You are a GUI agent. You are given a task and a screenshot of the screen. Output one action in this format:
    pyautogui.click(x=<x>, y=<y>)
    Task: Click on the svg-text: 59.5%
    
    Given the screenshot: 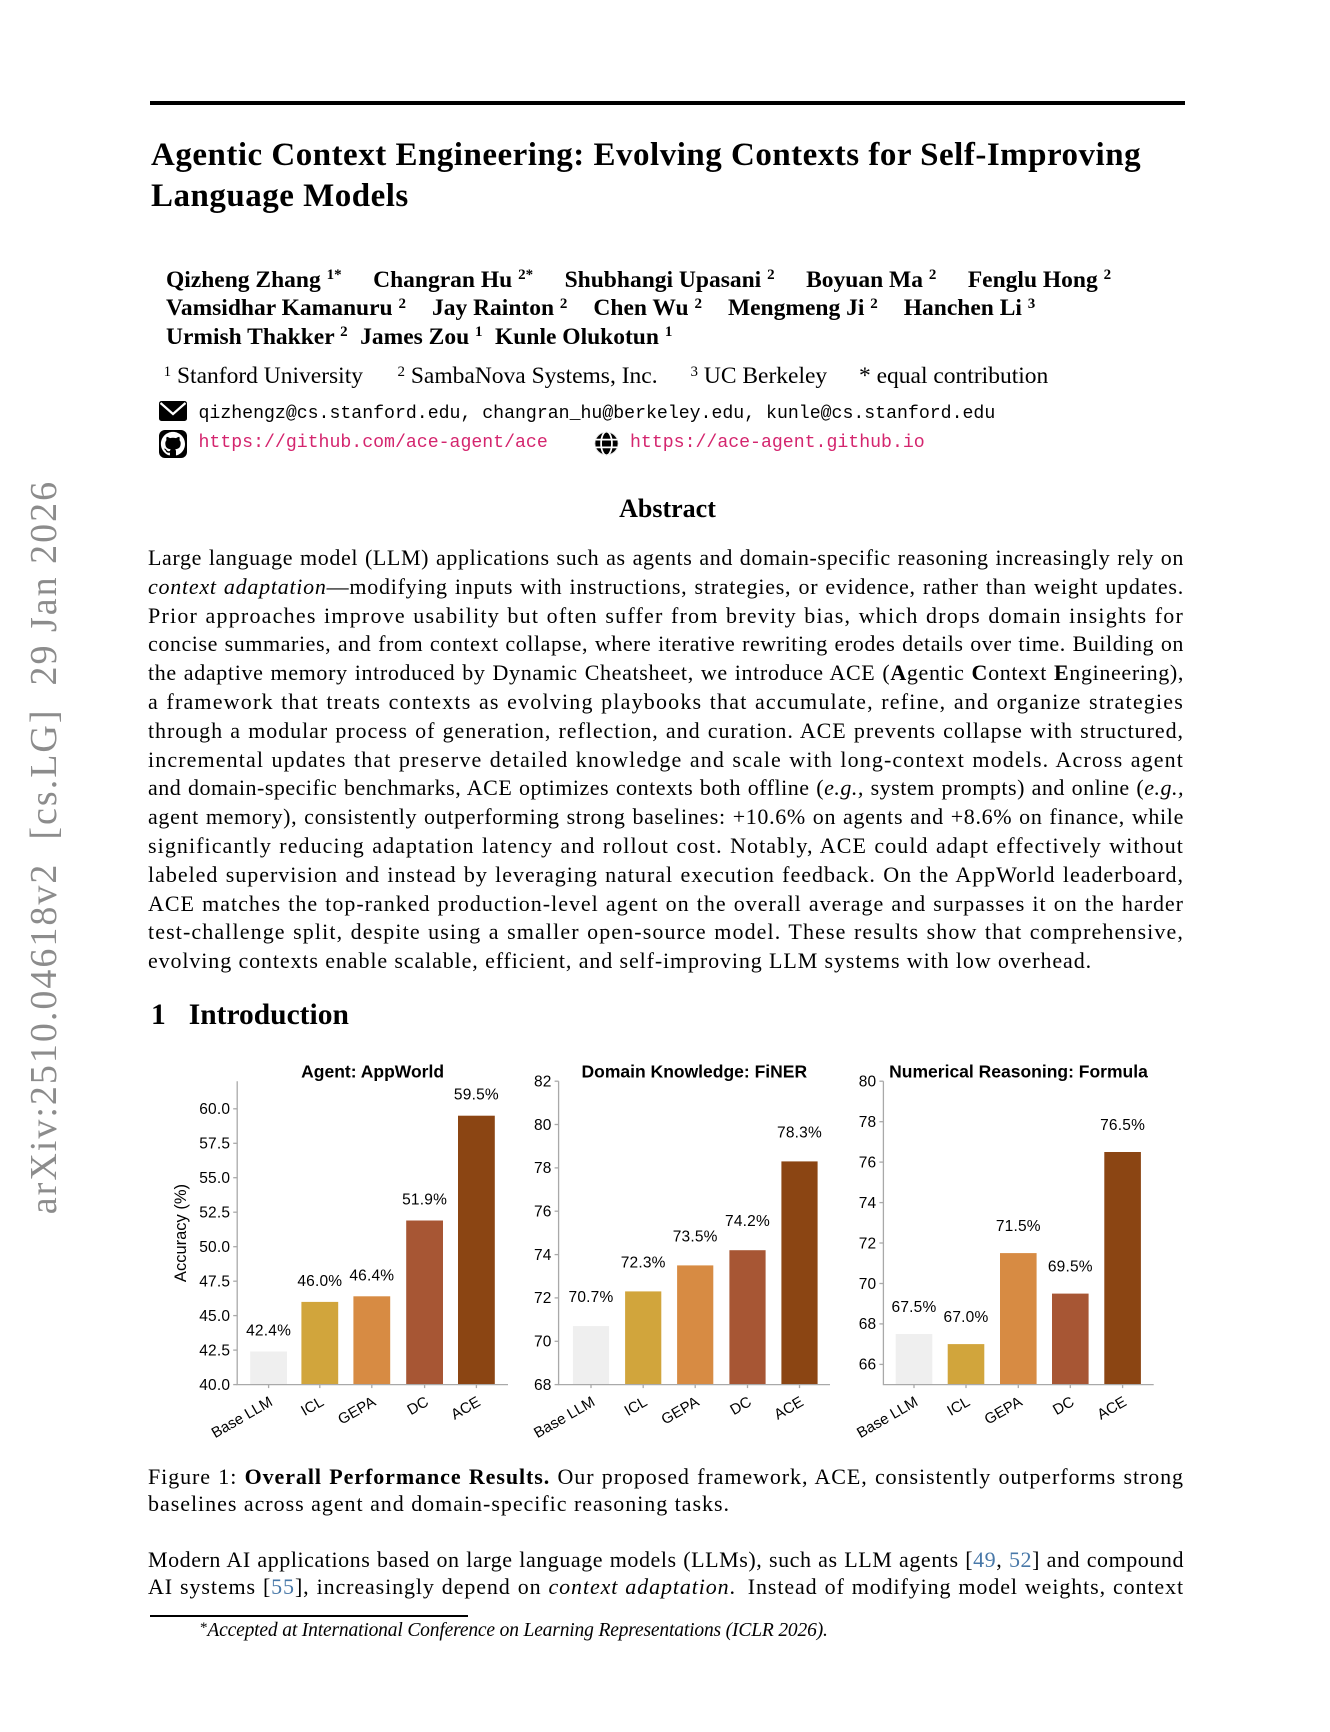 What is the action you would take?
    pyautogui.click(x=476, y=1095)
    